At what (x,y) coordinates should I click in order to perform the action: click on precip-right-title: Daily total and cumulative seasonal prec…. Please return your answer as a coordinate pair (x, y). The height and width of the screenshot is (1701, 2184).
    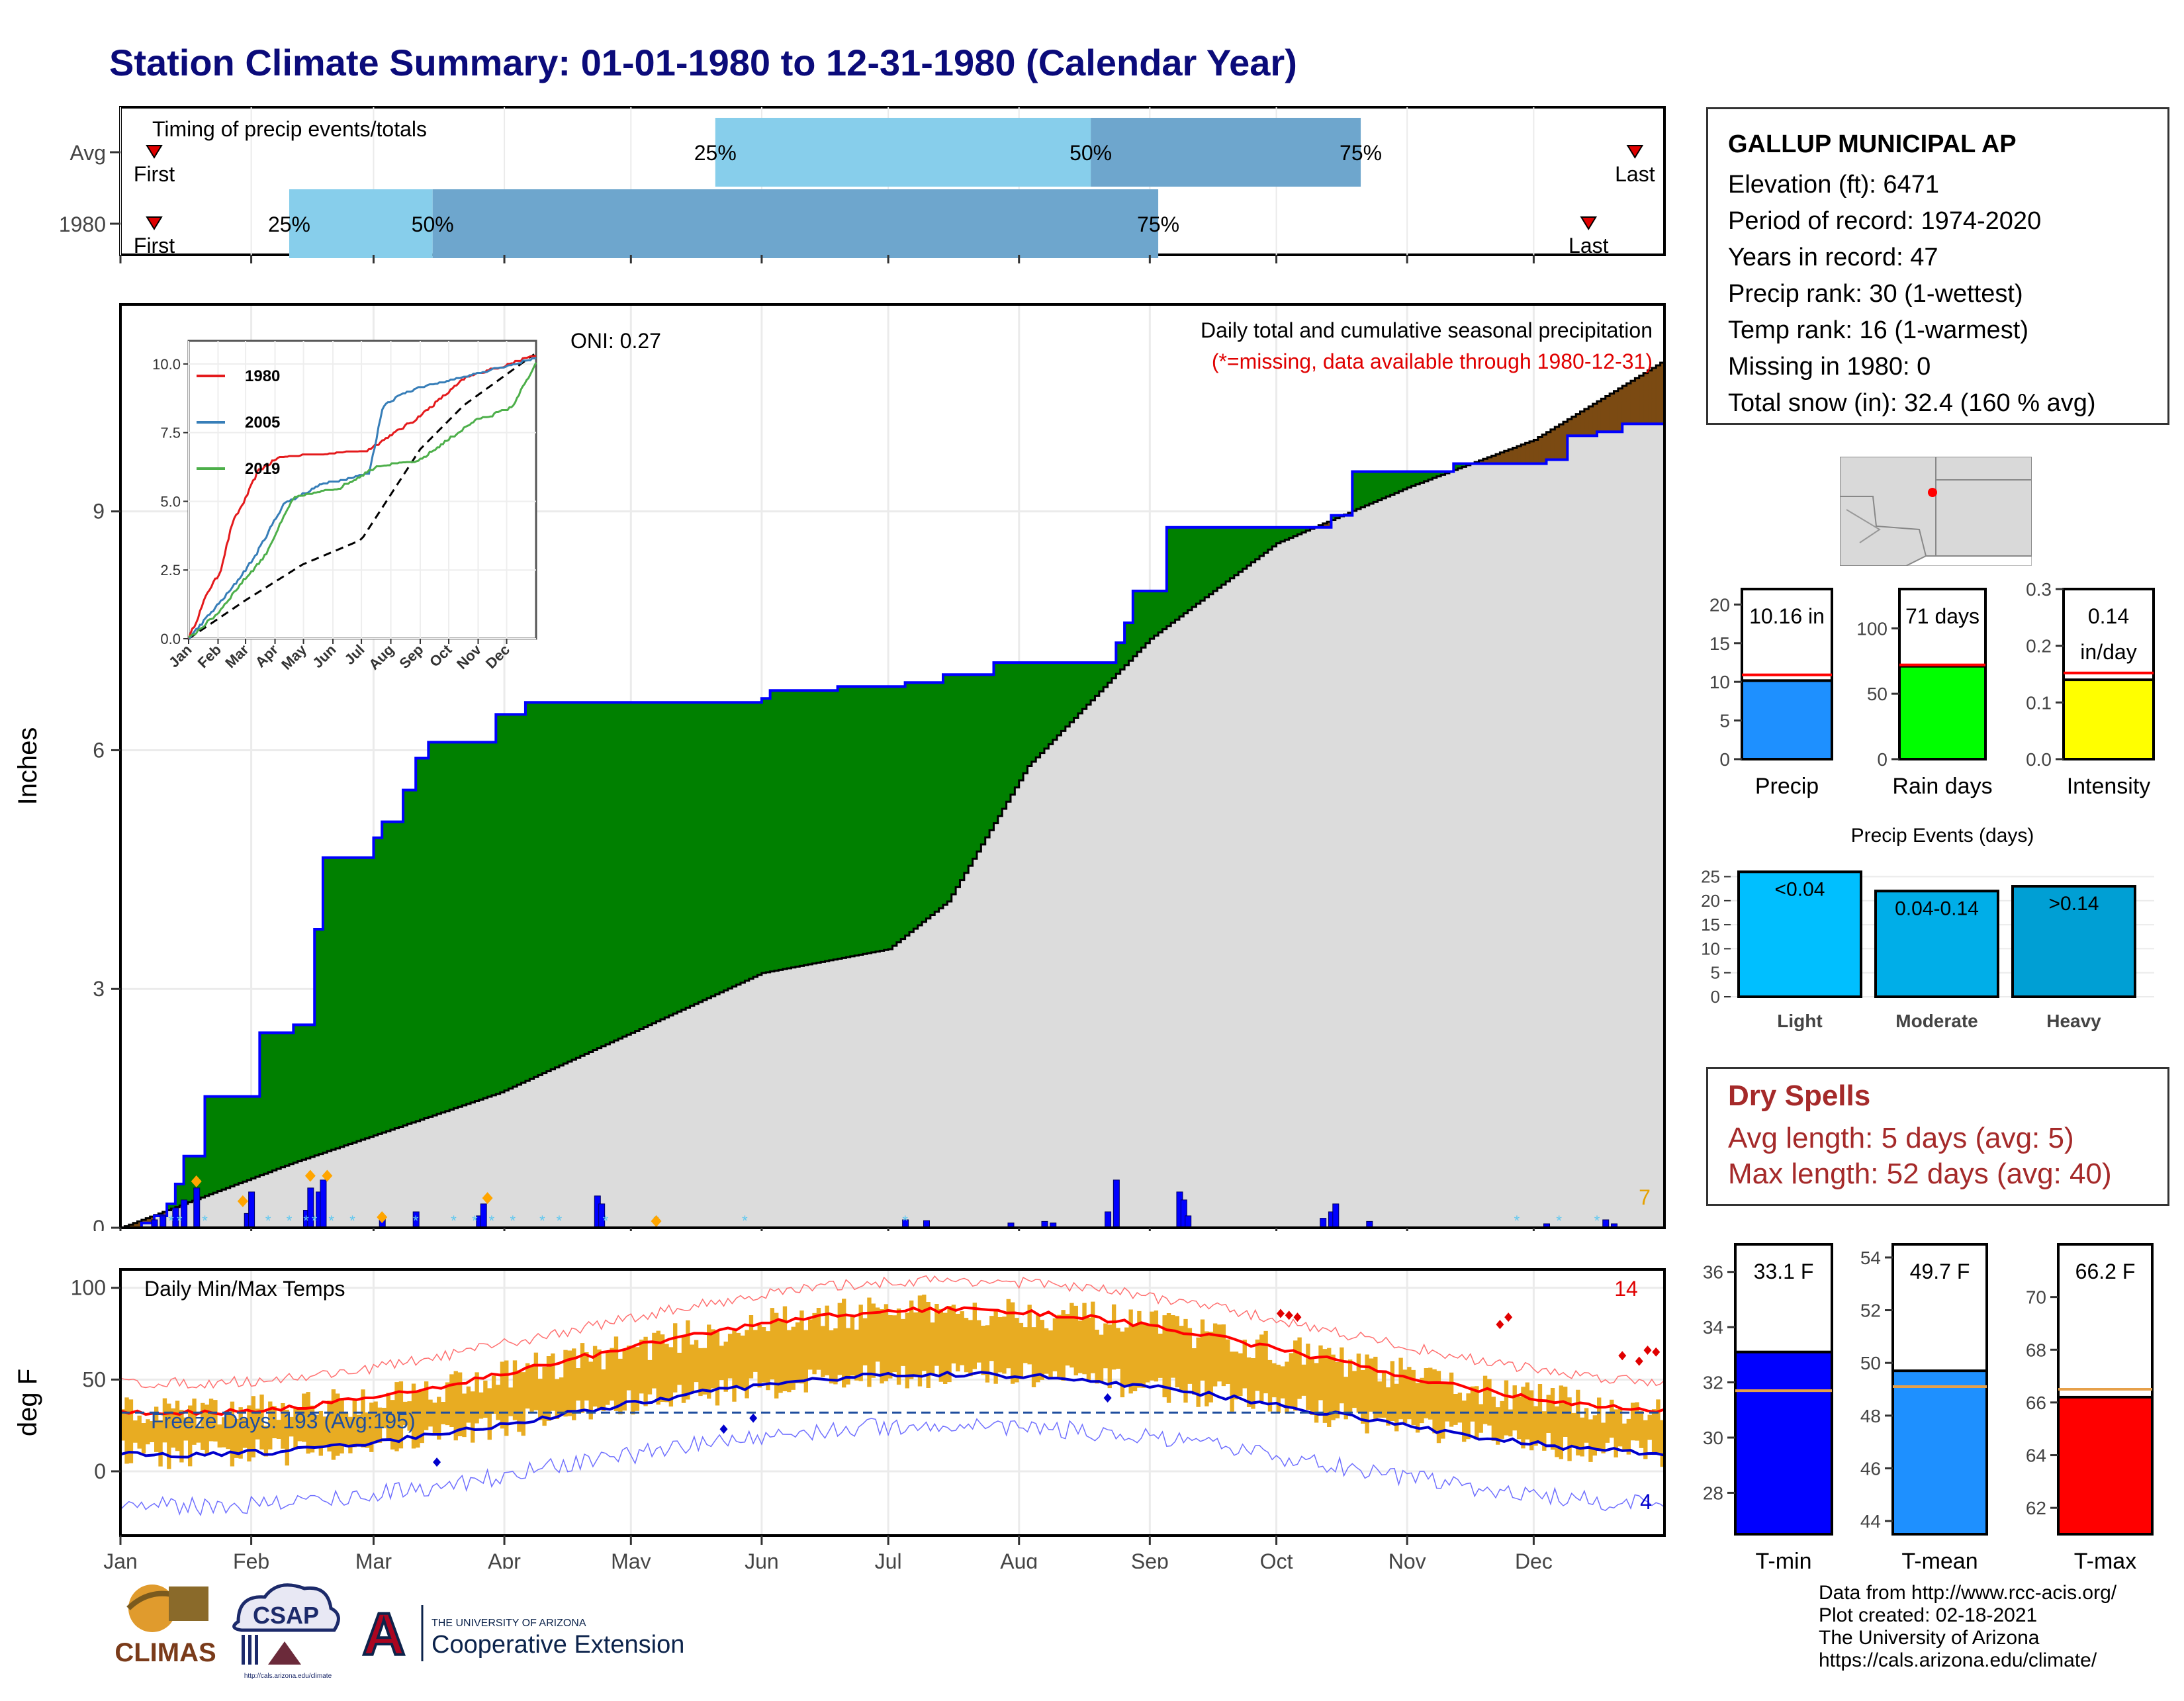
    Looking at the image, I should click on (1427, 330).